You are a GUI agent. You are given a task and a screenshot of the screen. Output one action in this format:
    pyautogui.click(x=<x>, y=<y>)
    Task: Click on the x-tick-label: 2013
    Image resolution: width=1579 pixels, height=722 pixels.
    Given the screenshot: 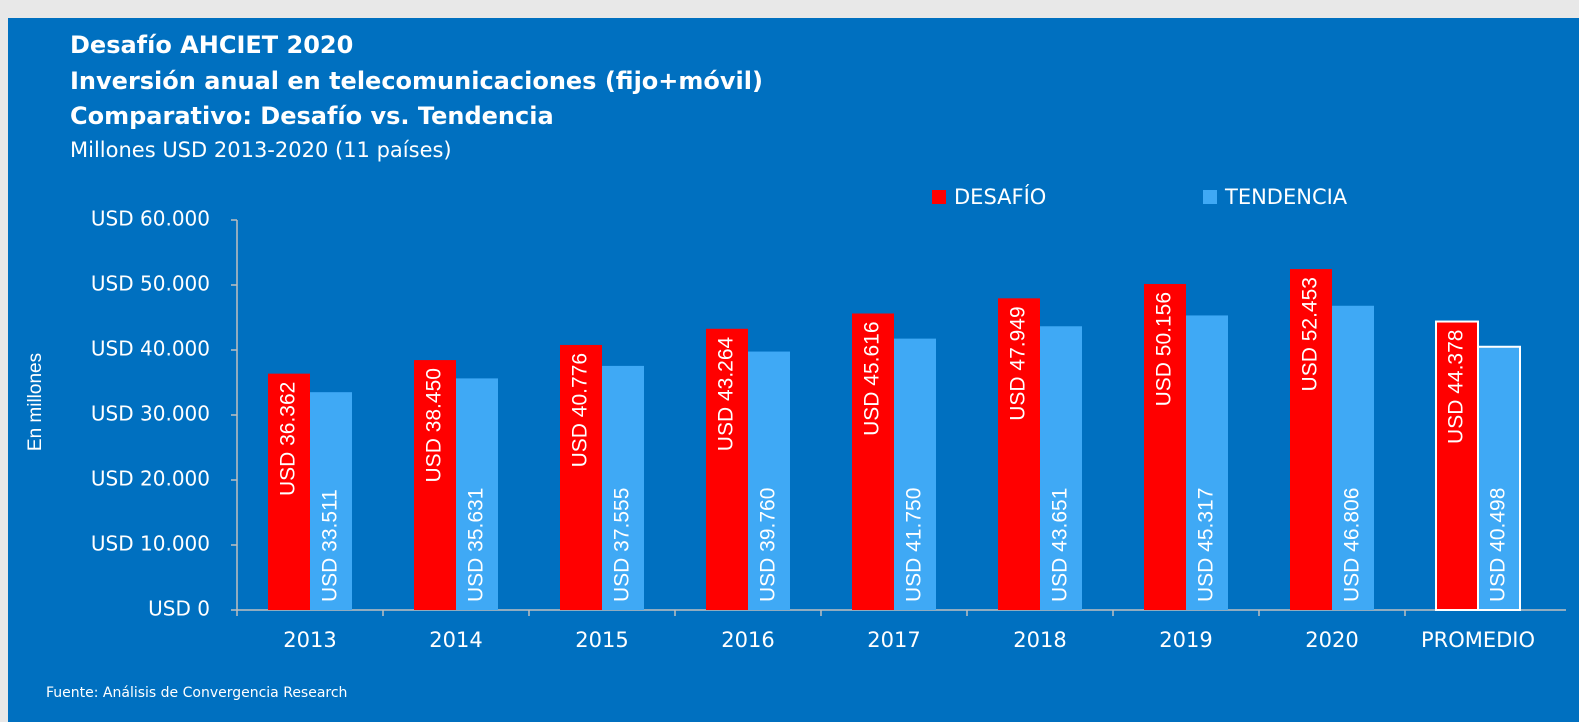 What is the action you would take?
    pyautogui.click(x=309, y=640)
    